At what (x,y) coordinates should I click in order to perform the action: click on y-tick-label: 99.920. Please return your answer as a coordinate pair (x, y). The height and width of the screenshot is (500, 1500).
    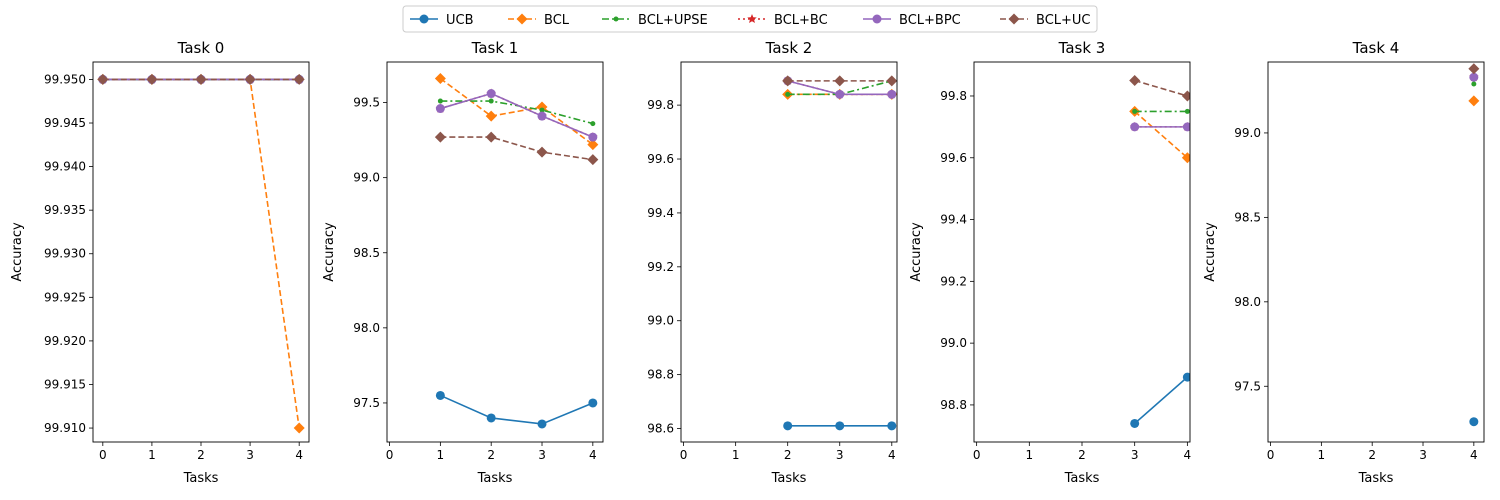
    Looking at the image, I should click on (65, 341).